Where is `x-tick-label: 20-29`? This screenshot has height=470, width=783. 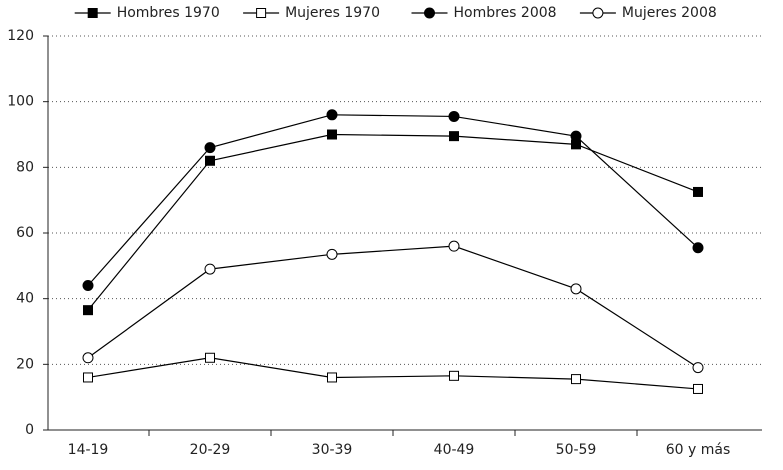 x-tick-label: 20-29 is located at coordinates (210, 450).